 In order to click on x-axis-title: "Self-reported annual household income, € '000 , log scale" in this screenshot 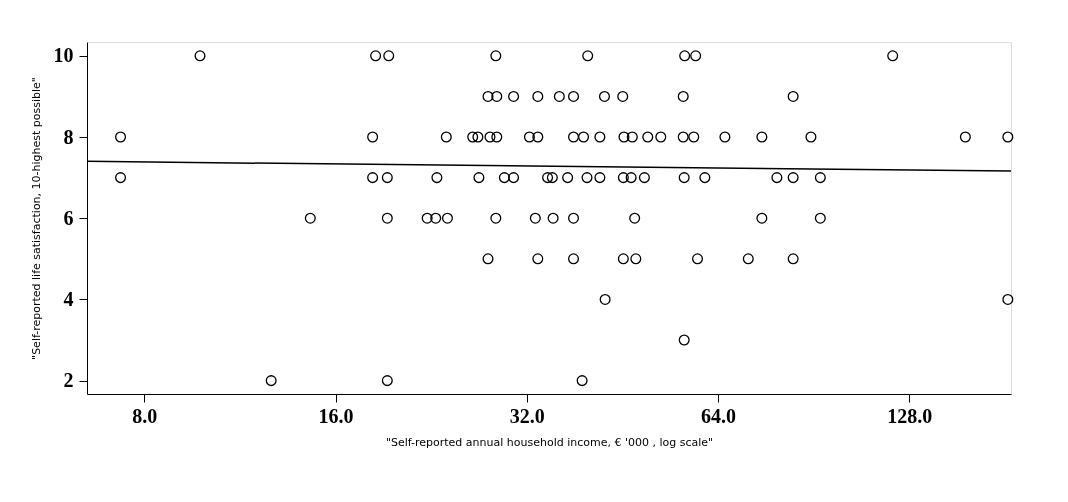, I will do `click(549, 442)`.